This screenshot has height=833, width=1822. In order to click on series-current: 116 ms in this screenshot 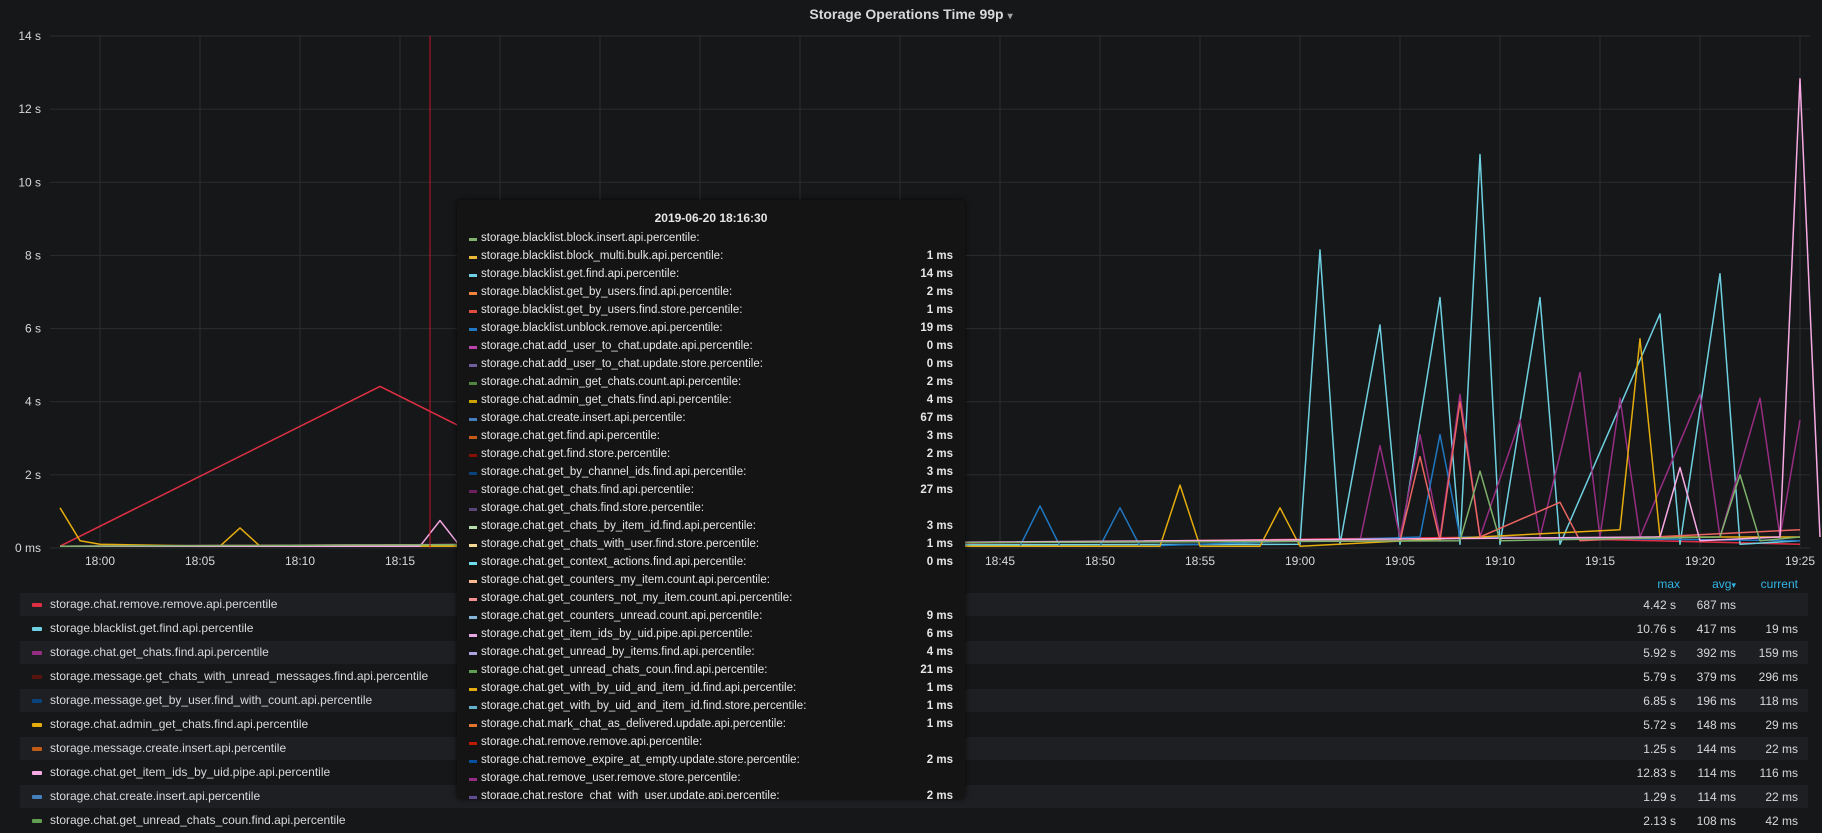, I will do `click(1778, 773)`.